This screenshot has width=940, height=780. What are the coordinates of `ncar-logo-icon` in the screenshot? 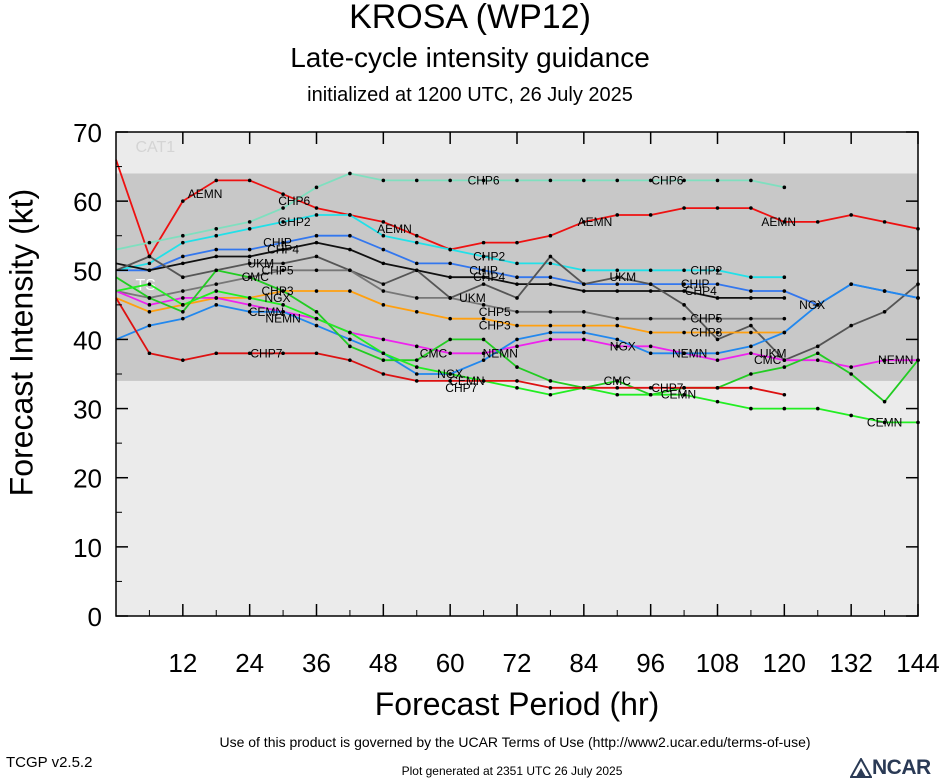 It's located at (861, 768).